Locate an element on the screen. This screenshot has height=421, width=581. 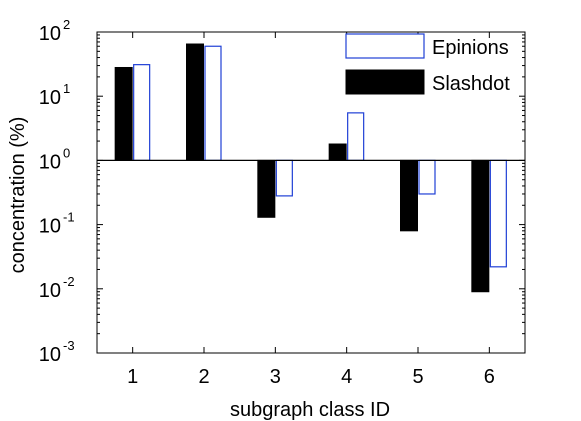
legend-label-slashdot: Slashdot is located at coordinates (471, 84).